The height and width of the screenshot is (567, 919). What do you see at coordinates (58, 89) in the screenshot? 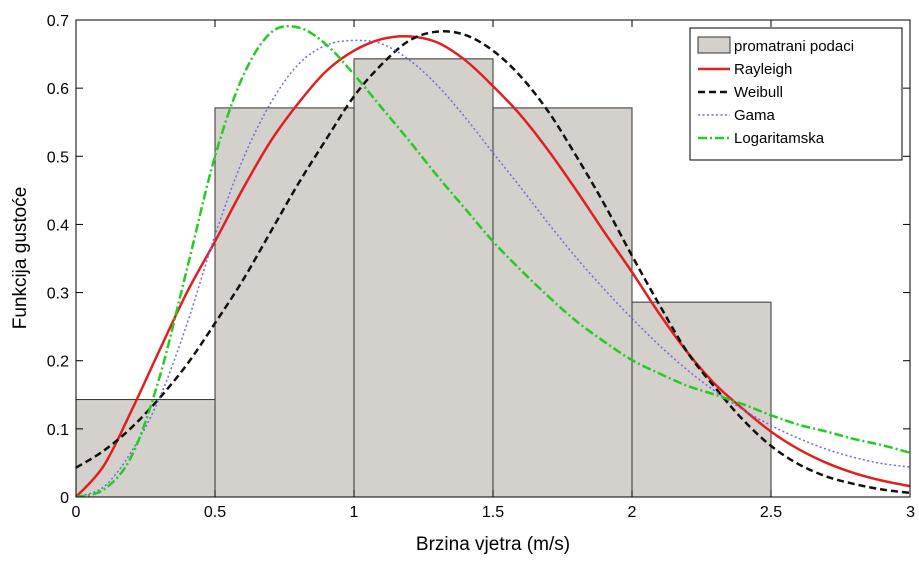
I see `y-tick-label: 0.6` at bounding box center [58, 89].